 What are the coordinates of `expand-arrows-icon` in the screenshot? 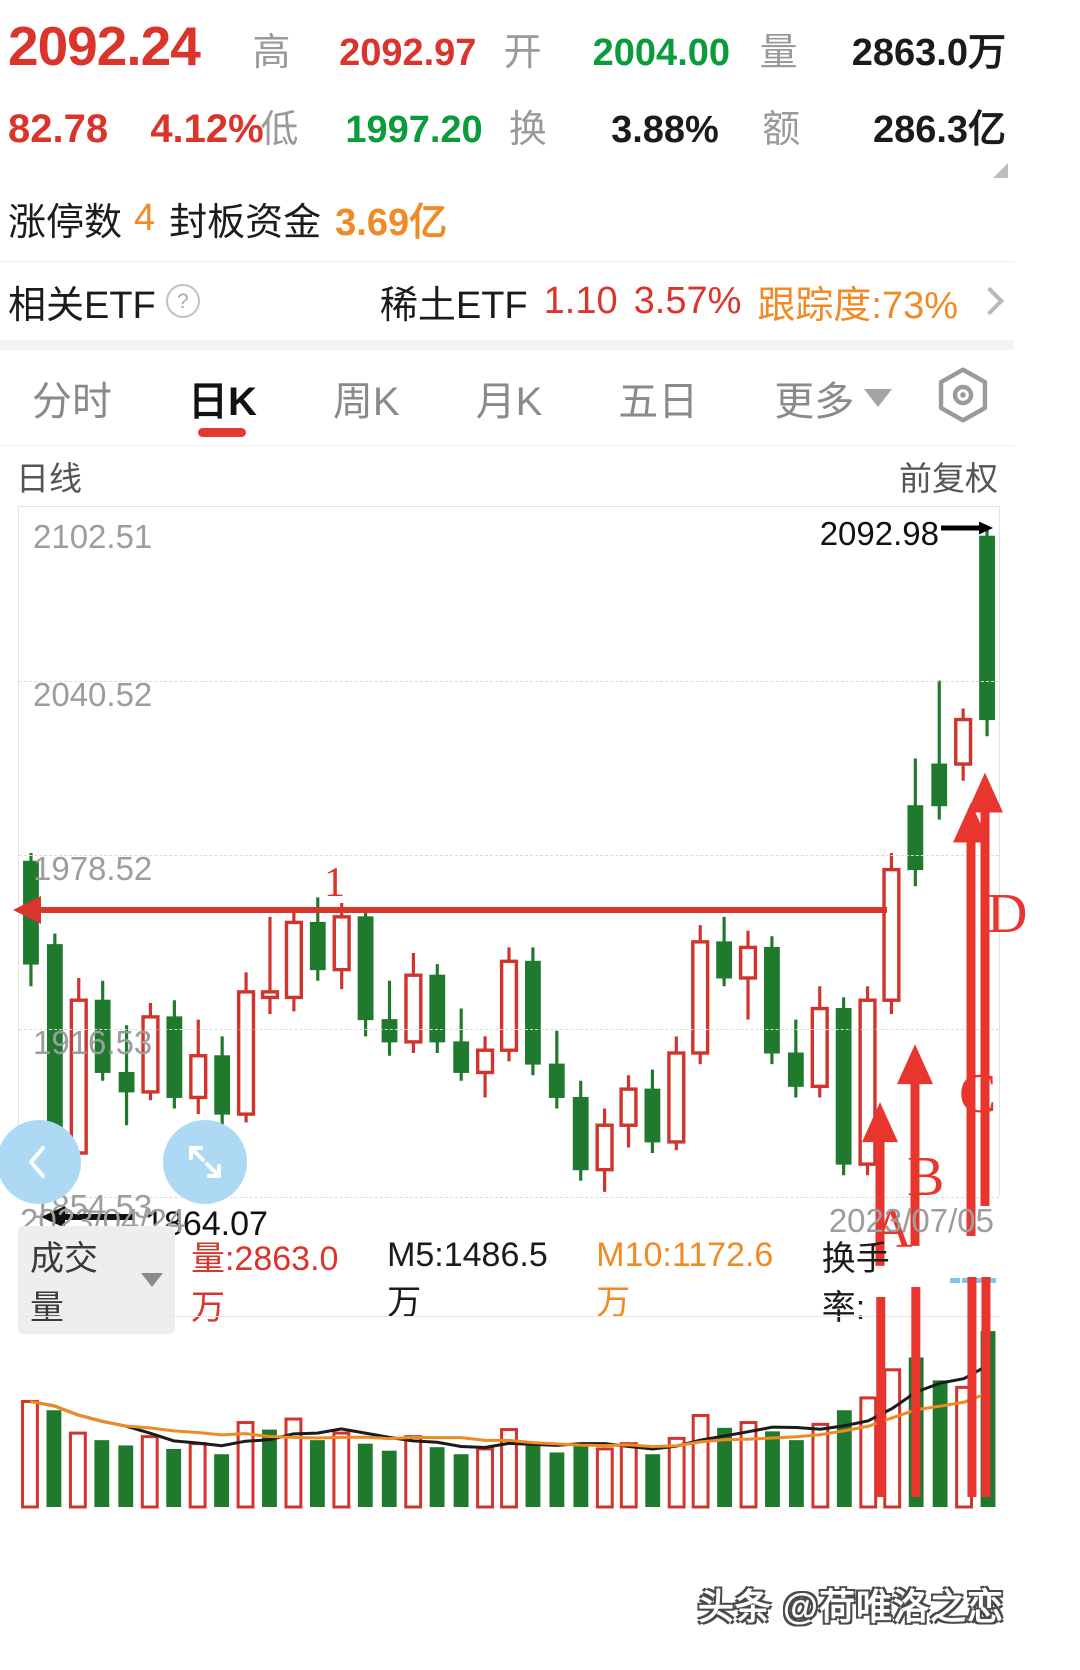 It's located at (205, 1162).